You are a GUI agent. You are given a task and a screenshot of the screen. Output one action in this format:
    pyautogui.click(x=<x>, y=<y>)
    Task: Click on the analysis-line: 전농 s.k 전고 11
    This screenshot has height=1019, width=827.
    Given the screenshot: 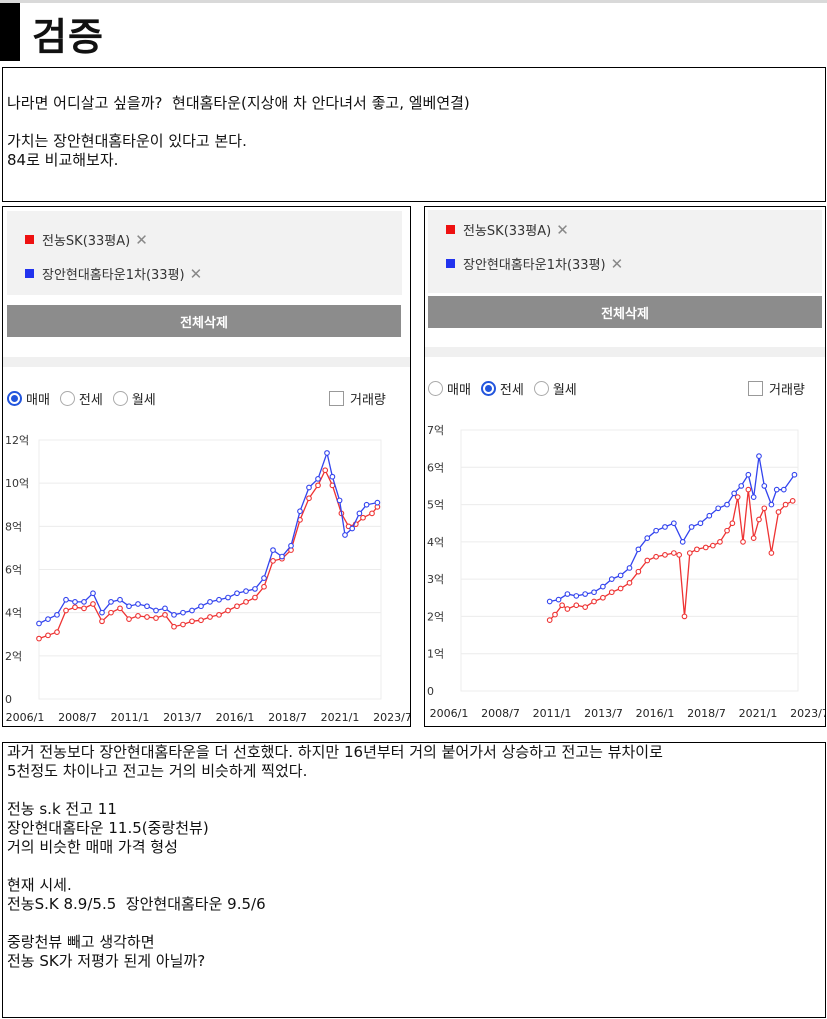 What is the action you would take?
    pyautogui.click(x=62, y=809)
    